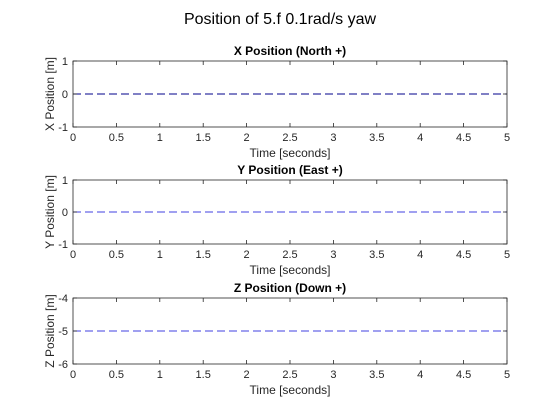  I want to click on y-axis-label: Y Position [m], so click(50, 212).